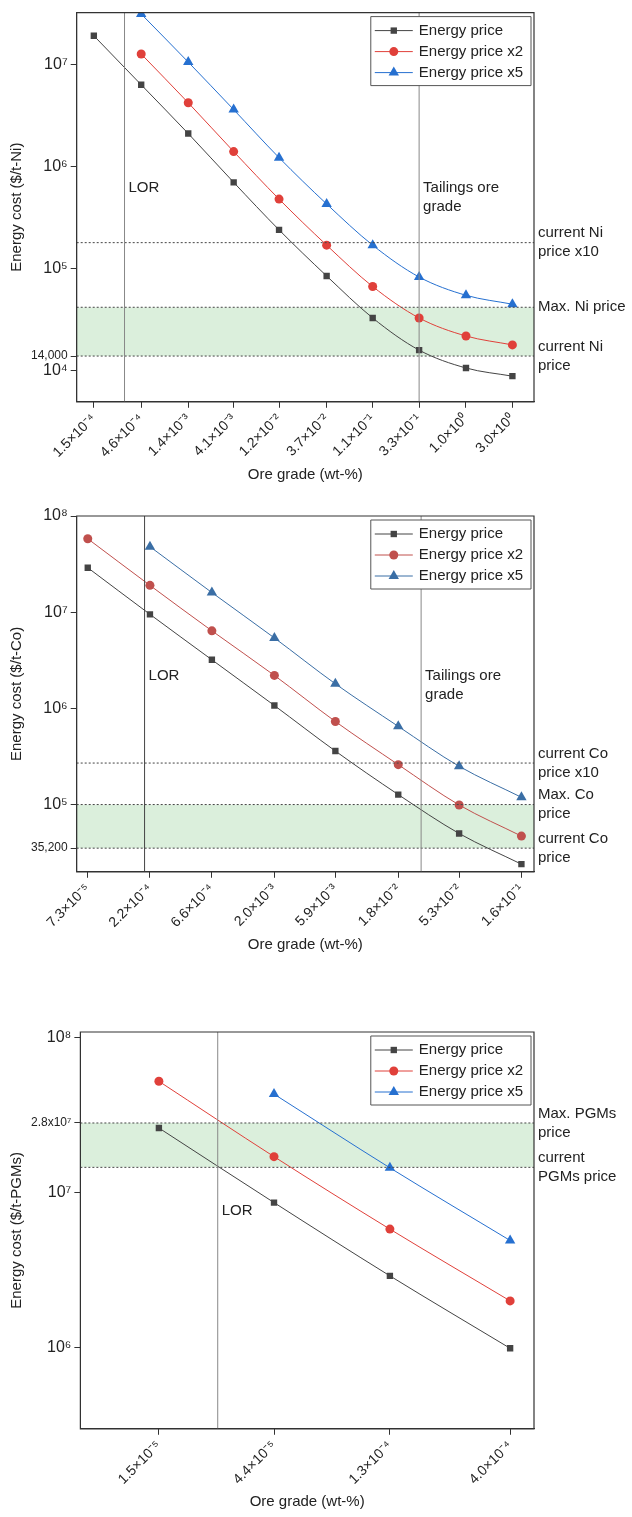 The image size is (632, 1517). I want to click on ref-line-label: current Co price x10, so click(573, 761).